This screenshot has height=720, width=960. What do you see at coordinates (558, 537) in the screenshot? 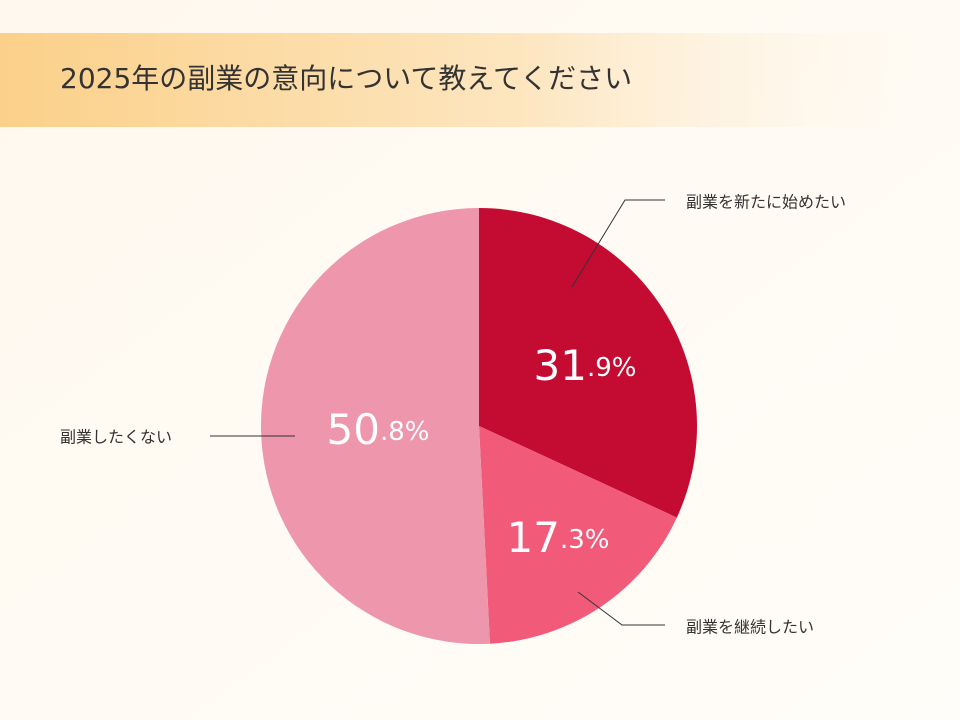
I see `value-label: 17.3%` at bounding box center [558, 537].